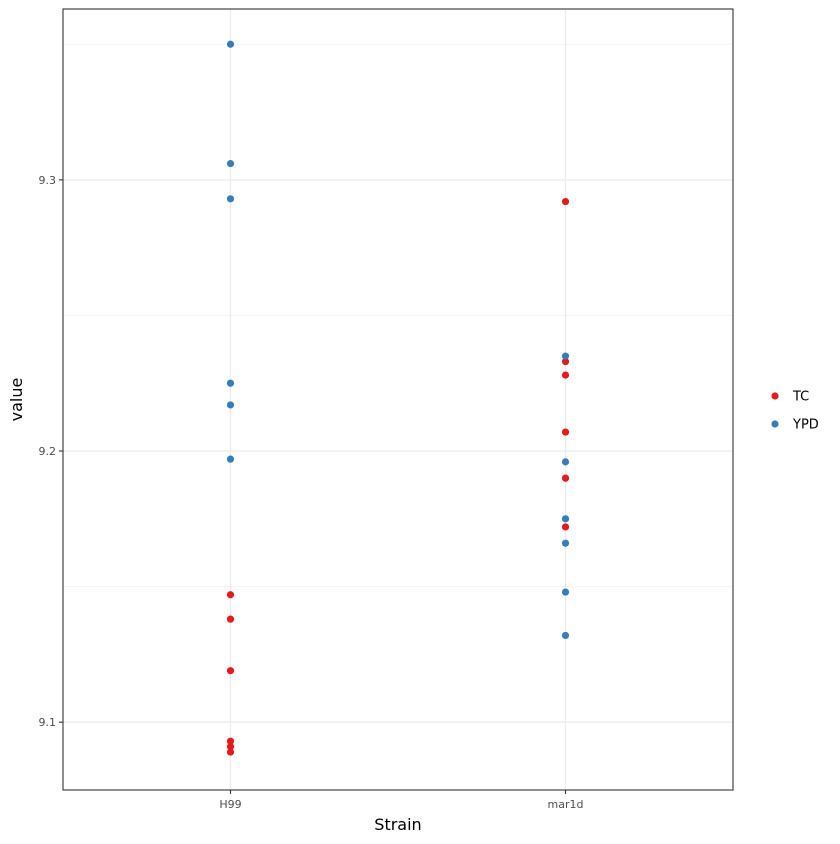 This screenshot has height=844, width=840. I want to click on y-axis-title: value, so click(16, 400).